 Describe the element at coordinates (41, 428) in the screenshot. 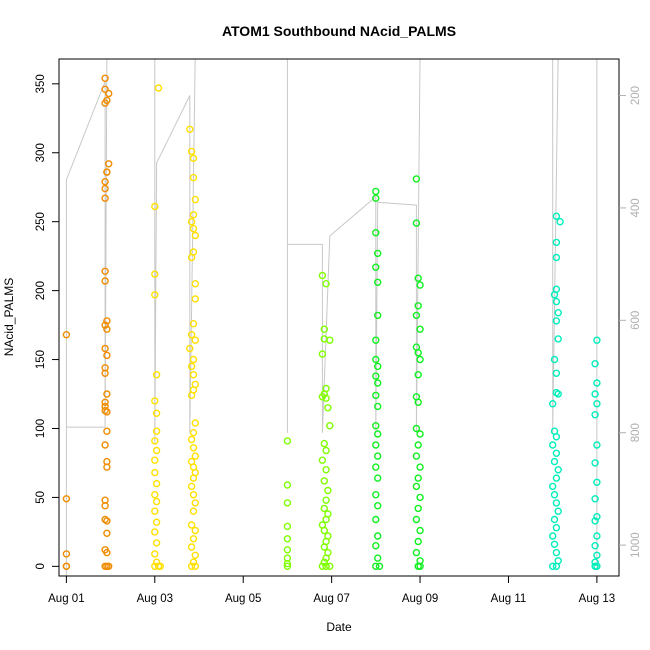

I see `y-tick-label: 100` at that location.